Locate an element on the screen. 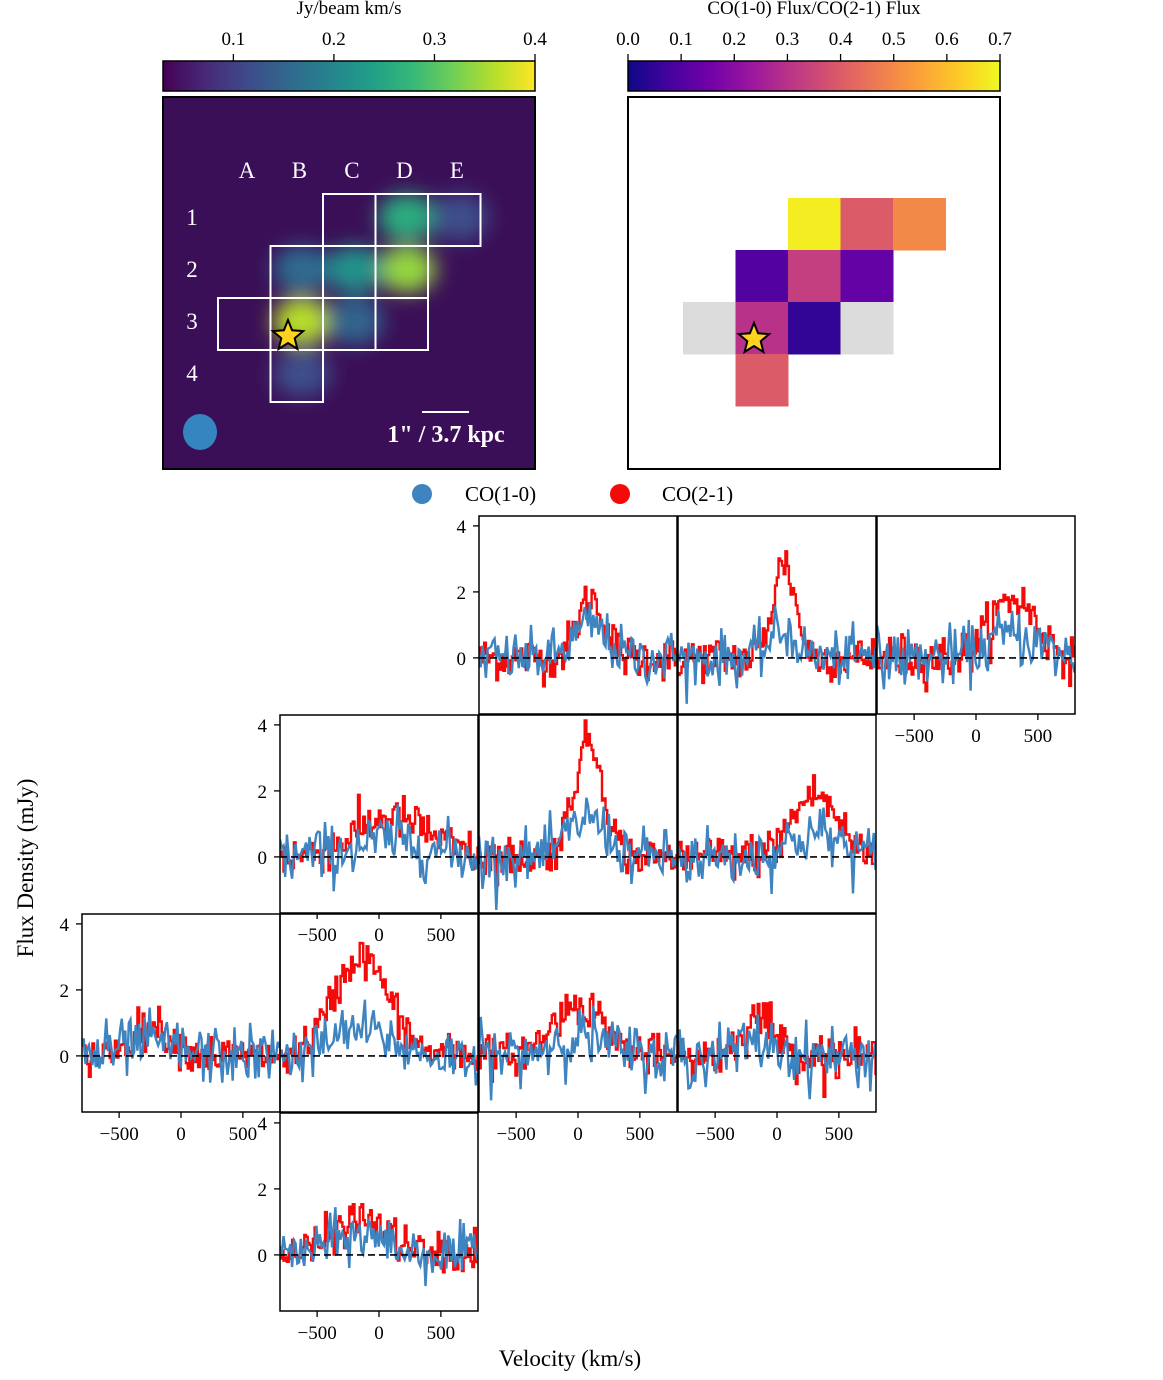 The height and width of the screenshot is (1380, 1163). co10-spectrum-B2 is located at coordinates (379, 848).